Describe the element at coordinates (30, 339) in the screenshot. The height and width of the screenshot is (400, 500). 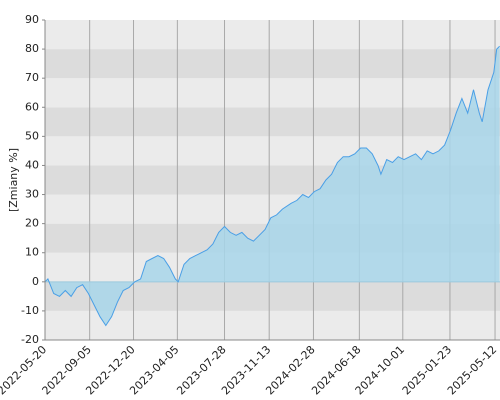
I see `y-tick-label: -20` at that location.